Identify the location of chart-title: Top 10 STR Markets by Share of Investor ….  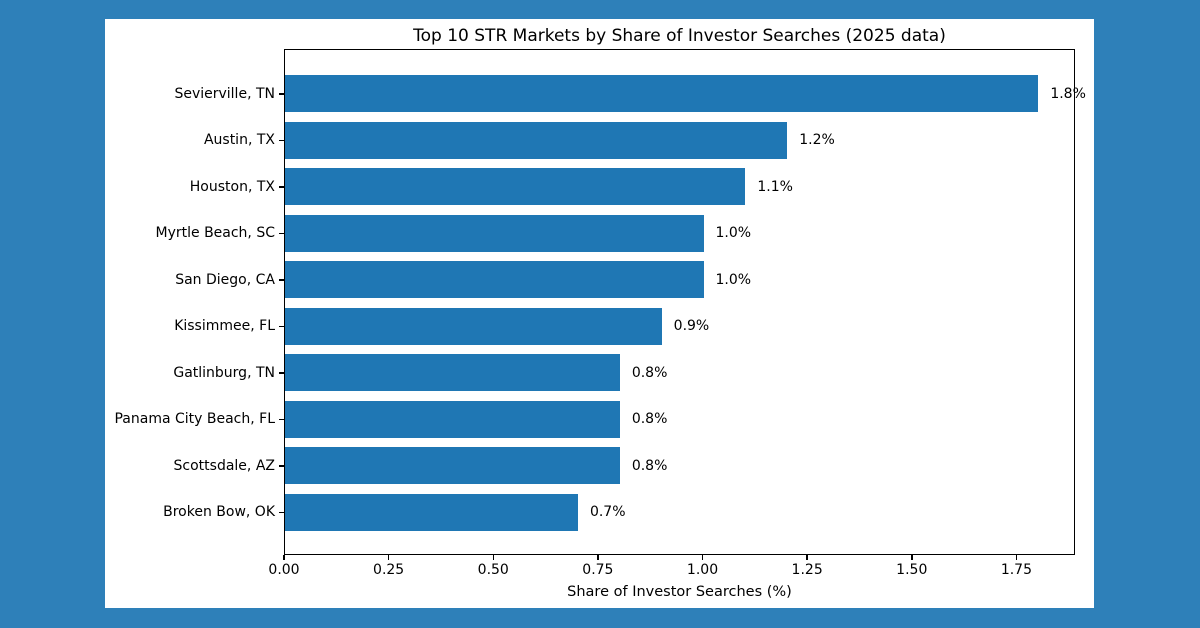
(679, 36).